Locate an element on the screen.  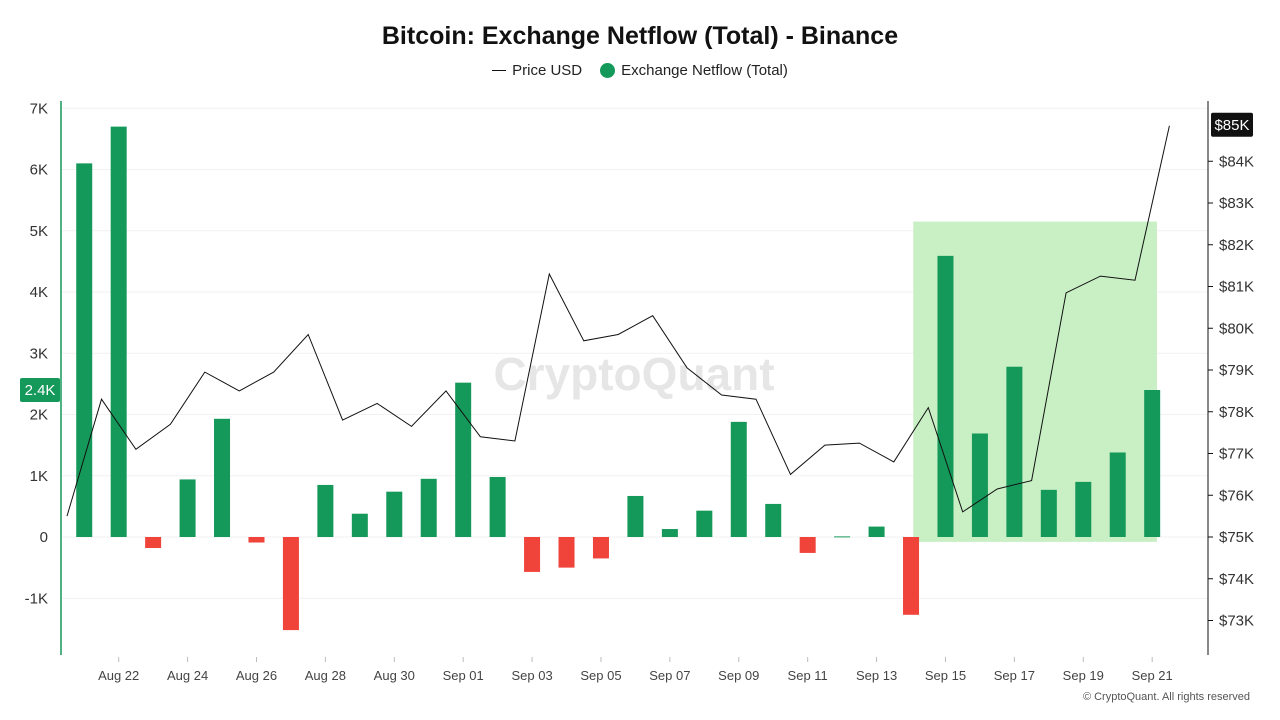
y-left-tick-label: 1K is located at coordinates (39, 476).